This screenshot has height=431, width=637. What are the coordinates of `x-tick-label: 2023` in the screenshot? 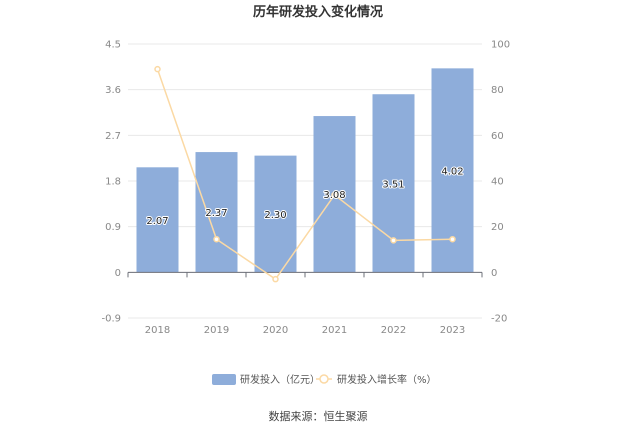 It's located at (452, 330).